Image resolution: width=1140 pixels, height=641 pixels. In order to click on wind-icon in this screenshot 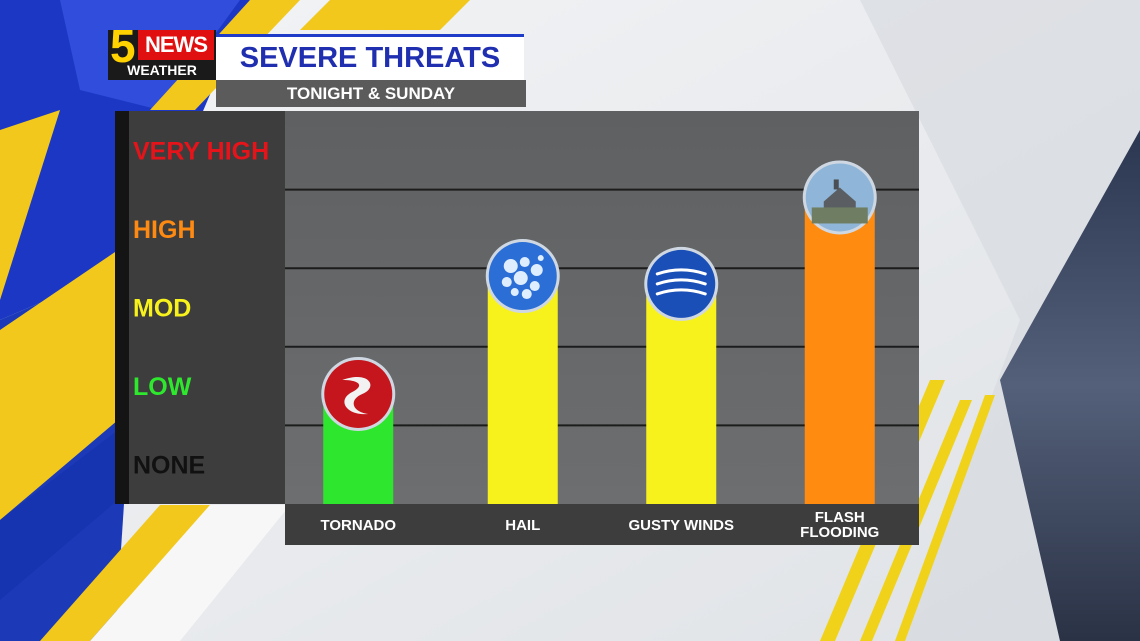, I will do `click(681, 283)`.